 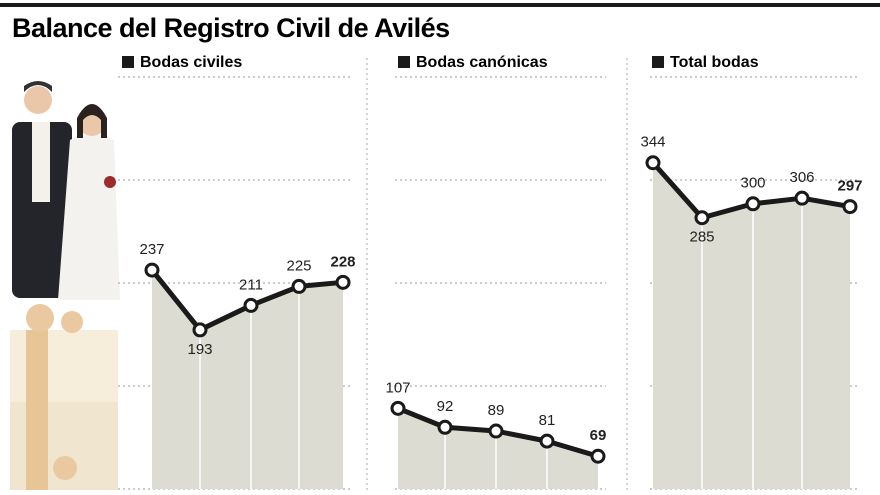 I want to click on photo, so click(x=65, y=285).